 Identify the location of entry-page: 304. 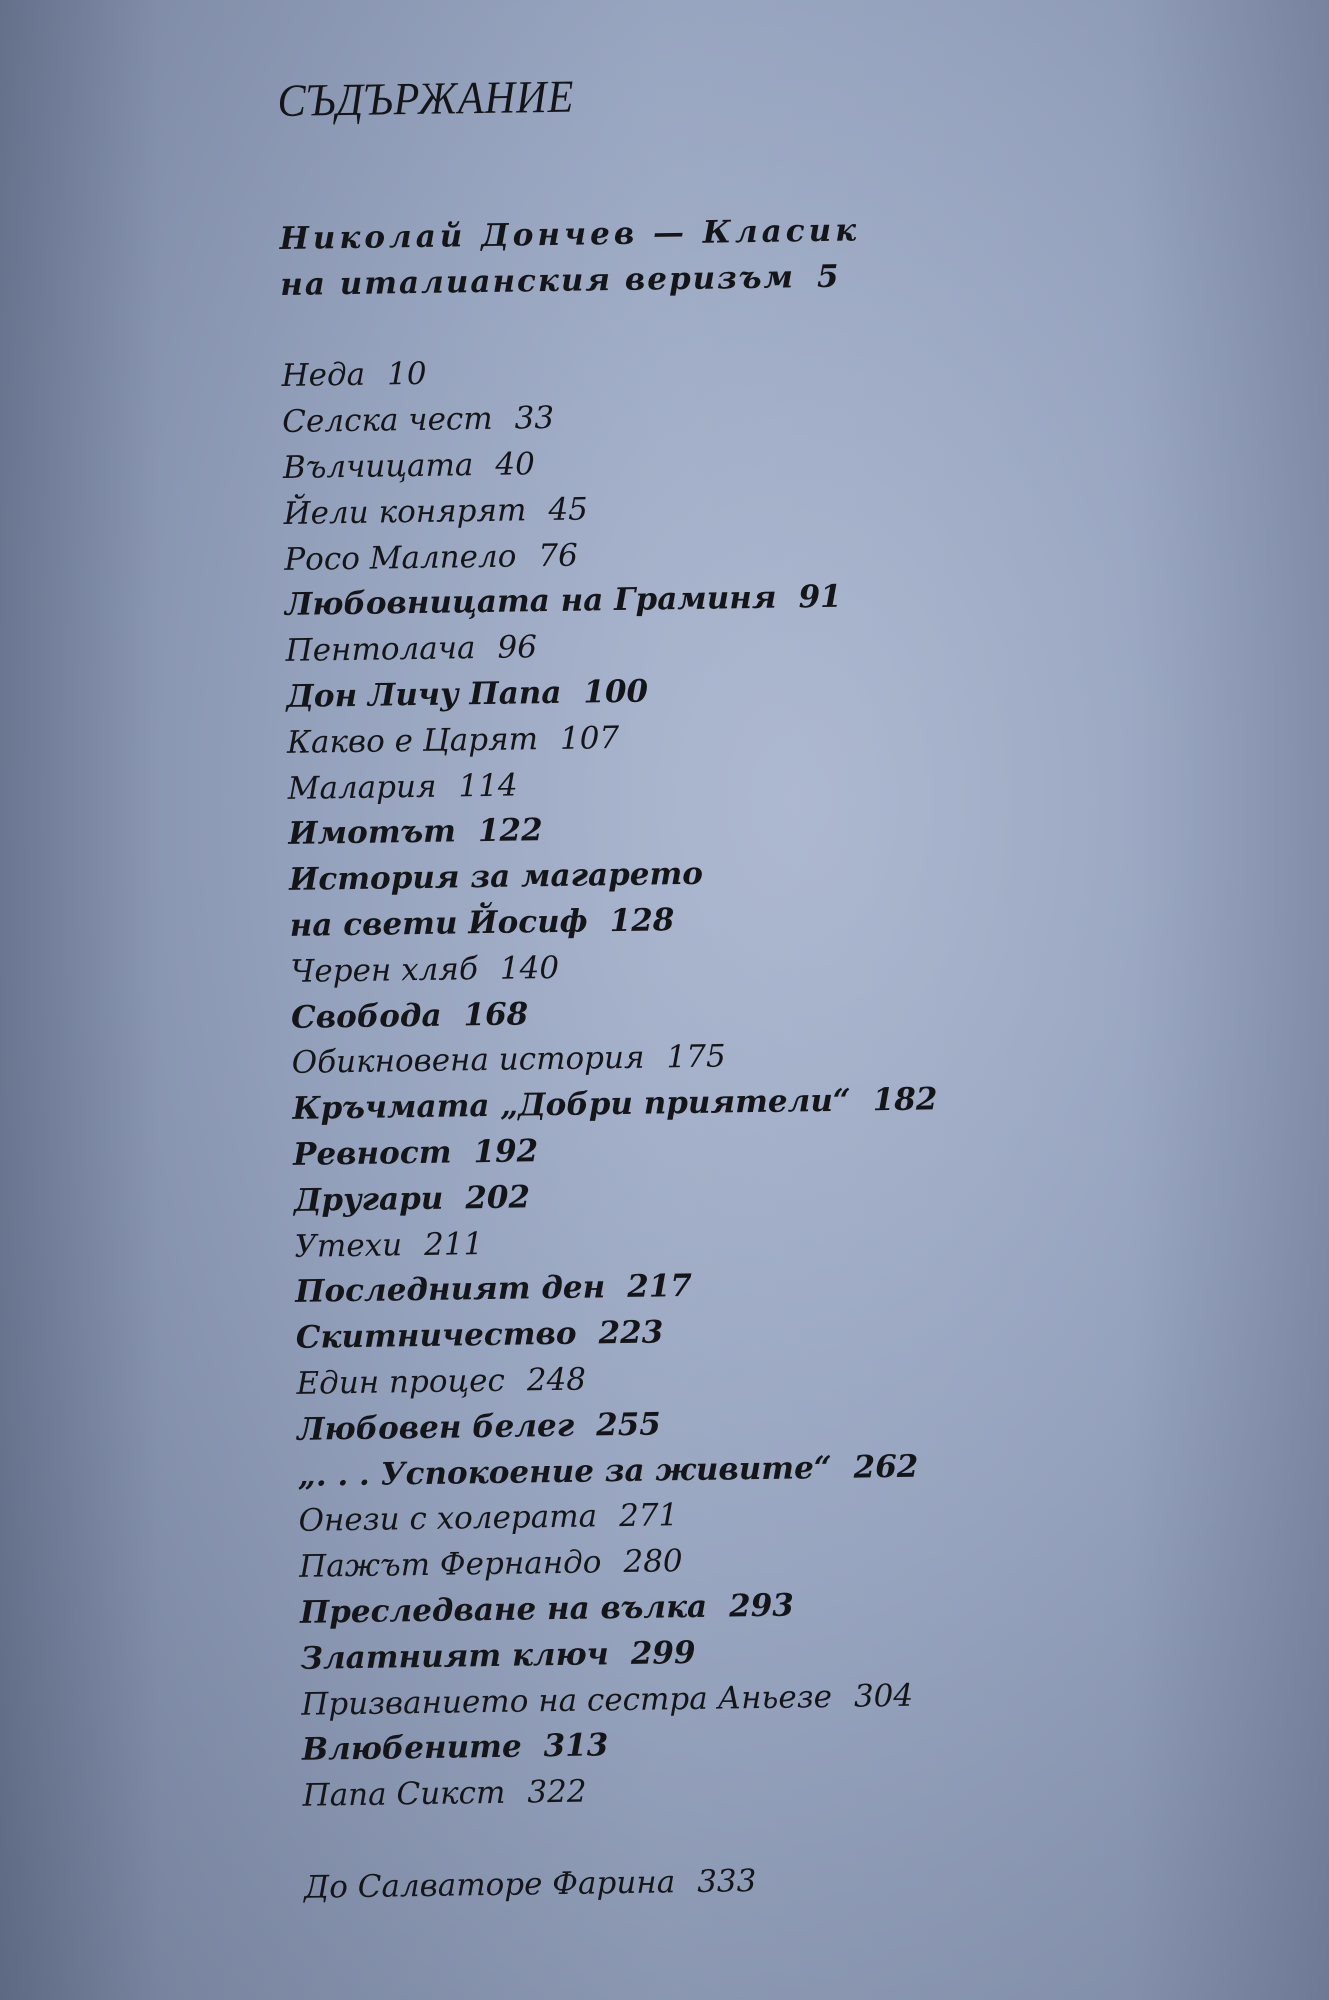
(883, 1696).